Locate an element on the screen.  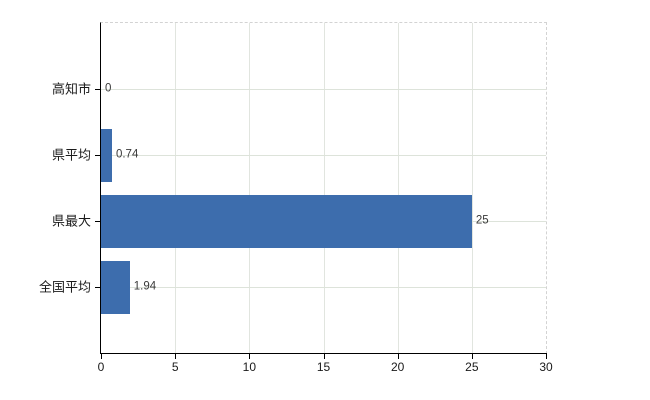
category-label: 県最大 is located at coordinates (71, 221).